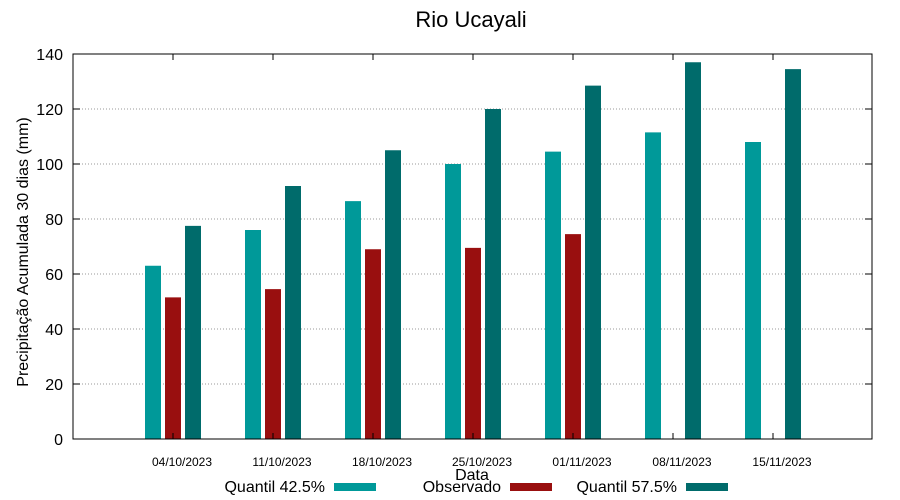  Describe the element at coordinates (462, 487) in the screenshot. I see `legend-label: Observado` at that location.